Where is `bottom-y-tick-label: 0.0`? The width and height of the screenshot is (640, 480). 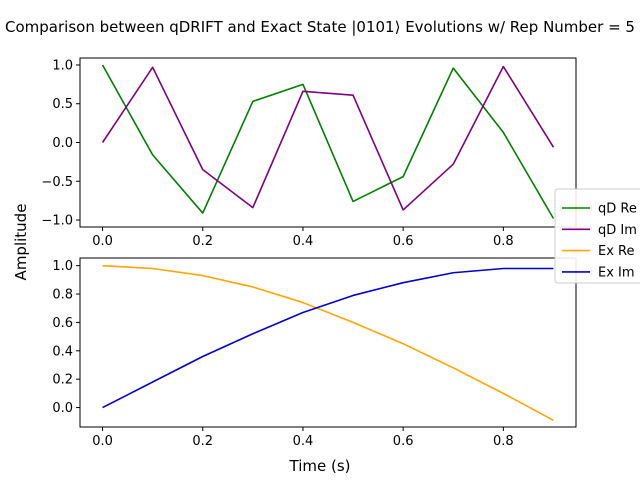 bottom-y-tick-label: 0.0 is located at coordinates (62, 408).